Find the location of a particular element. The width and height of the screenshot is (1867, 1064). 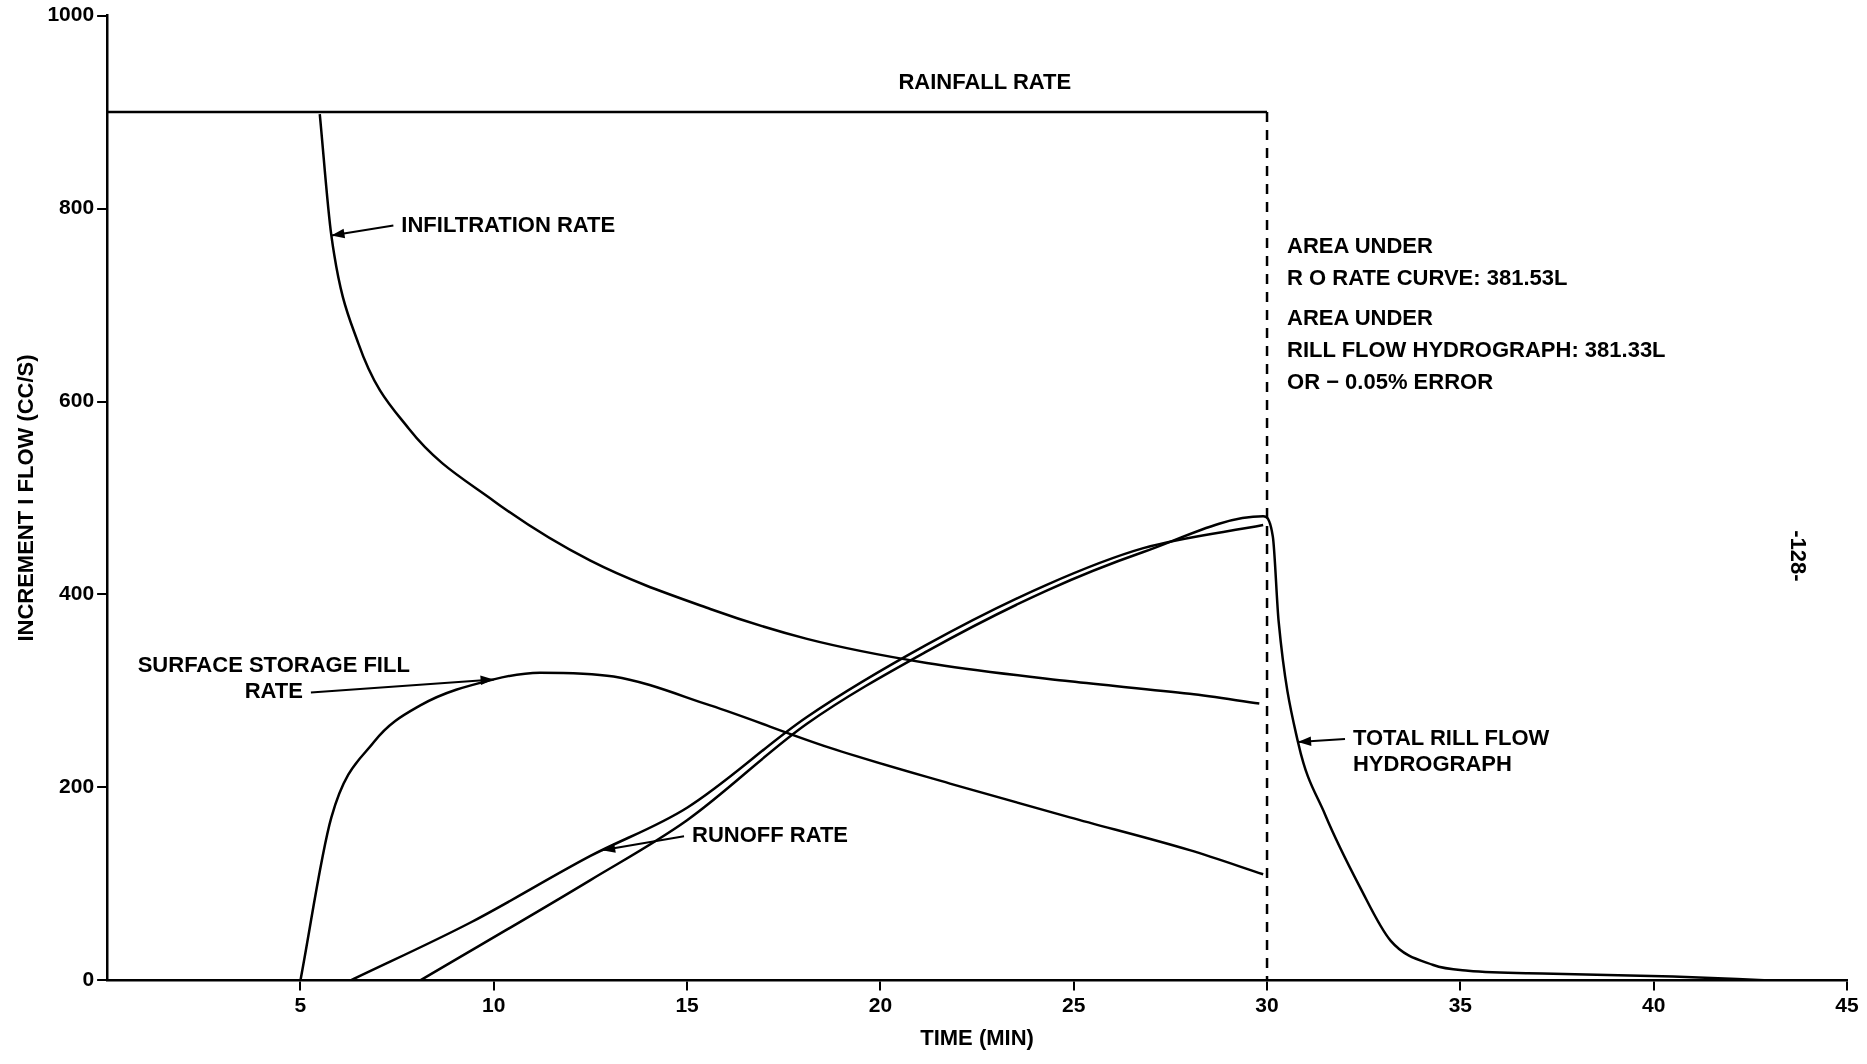

annotation: TOTAL RILL FLOW HYDROGRAPH is located at coordinates (1451, 751).